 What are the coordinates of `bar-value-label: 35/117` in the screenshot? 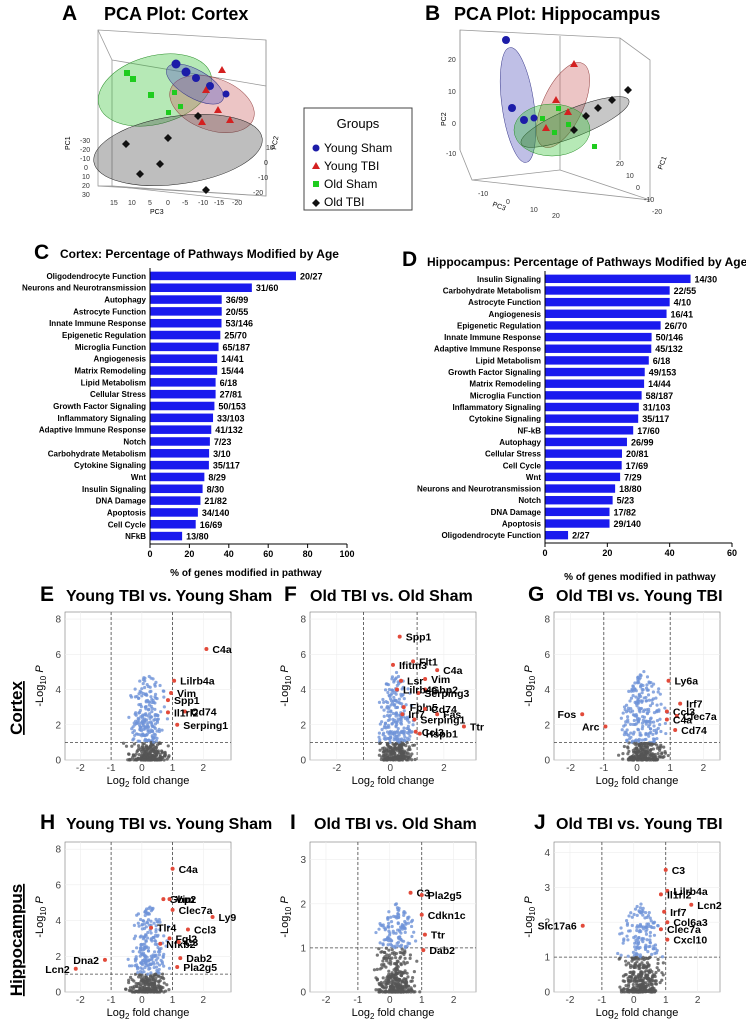 It's located at (655, 419).